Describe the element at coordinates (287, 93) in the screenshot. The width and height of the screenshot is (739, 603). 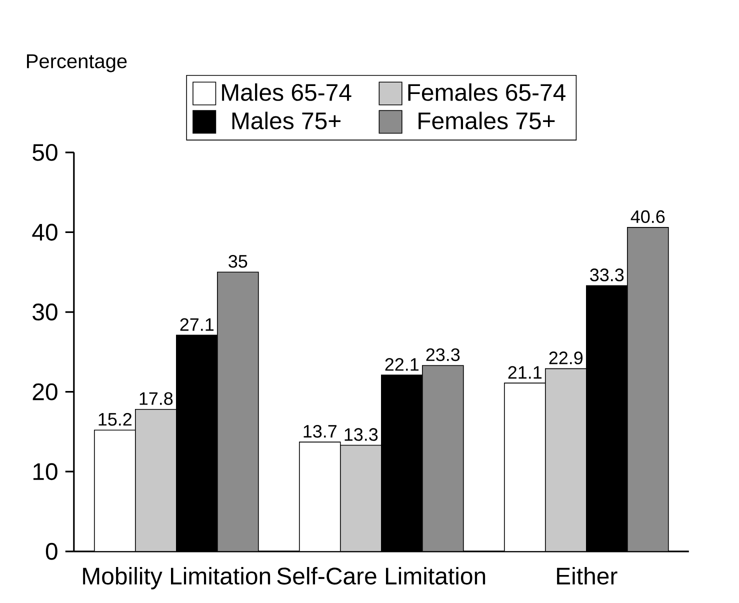
I see `legend-label: Males 65-74` at that location.